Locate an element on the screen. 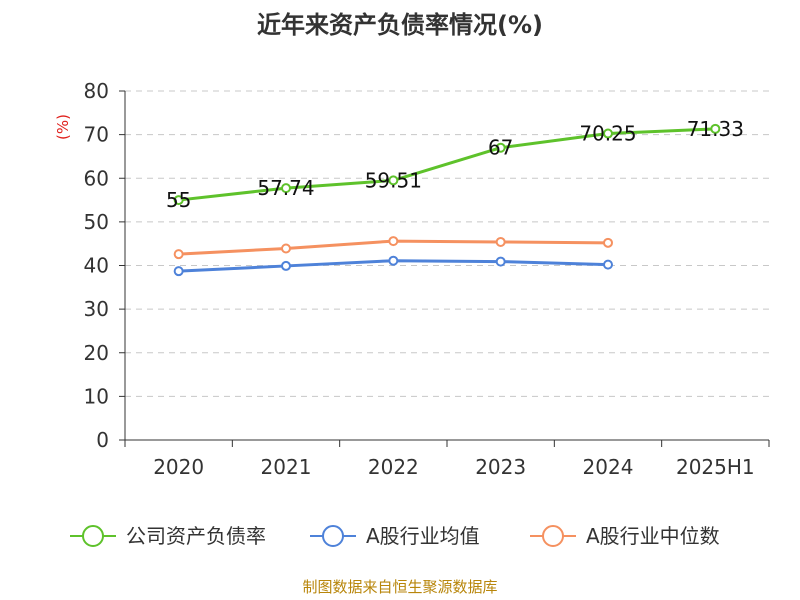  data-label: 67 is located at coordinates (500, 148).